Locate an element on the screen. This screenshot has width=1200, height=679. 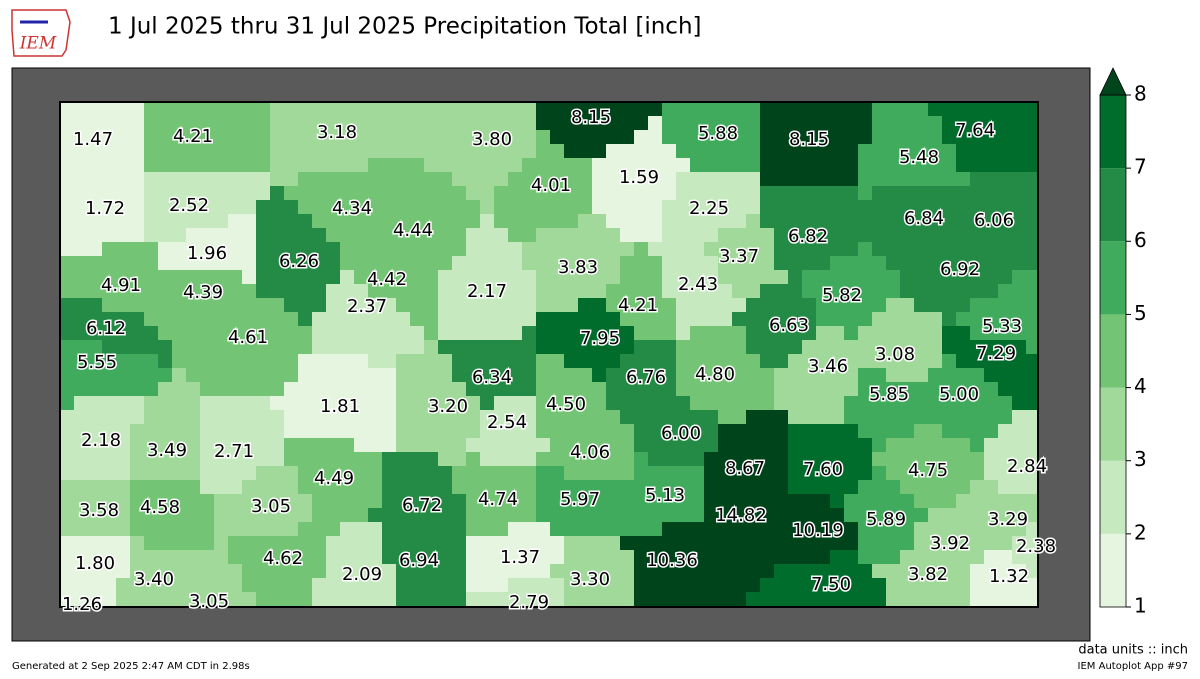
value-label: 5.88 is located at coordinates (718, 133).